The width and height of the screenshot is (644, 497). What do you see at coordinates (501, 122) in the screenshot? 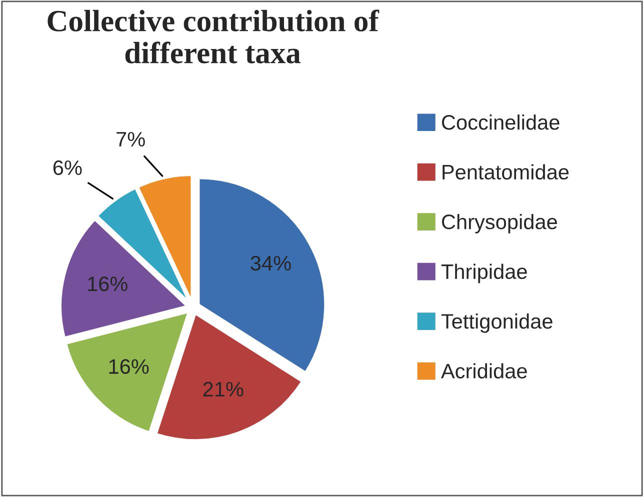
I see `legend-label: Coccinelidae` at bounding box center [501, 122].